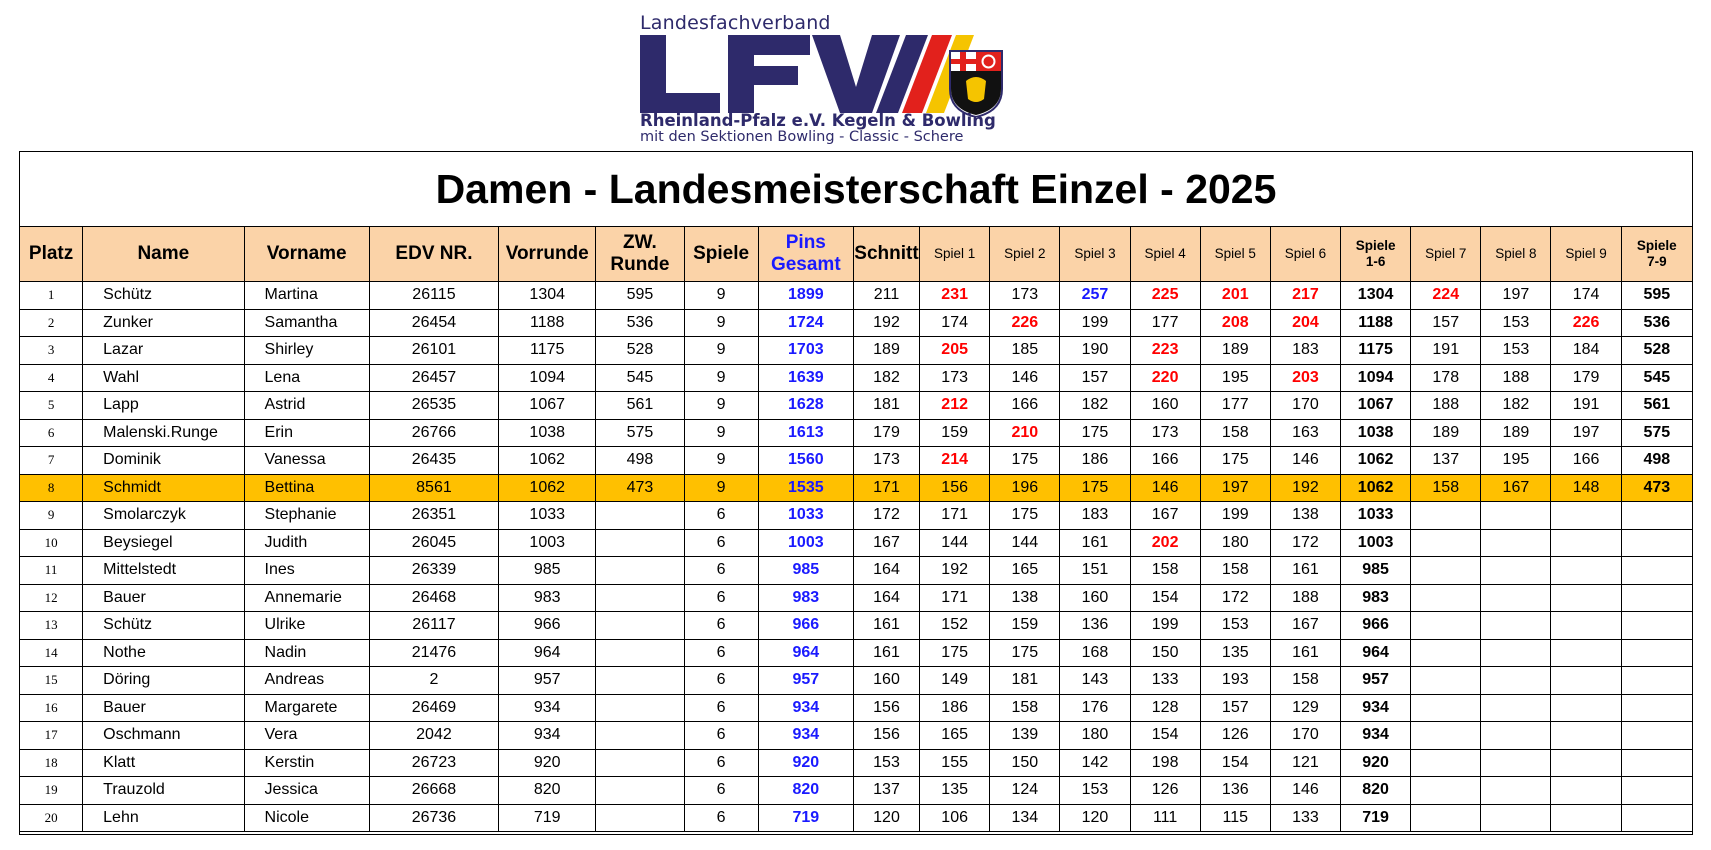 The height and width of the screenshot is (850, 1711). What do you see at coordinates (886, 680) in the screenshot?
I see `cell-schnitt: 160` at bounding box center [886, 680].